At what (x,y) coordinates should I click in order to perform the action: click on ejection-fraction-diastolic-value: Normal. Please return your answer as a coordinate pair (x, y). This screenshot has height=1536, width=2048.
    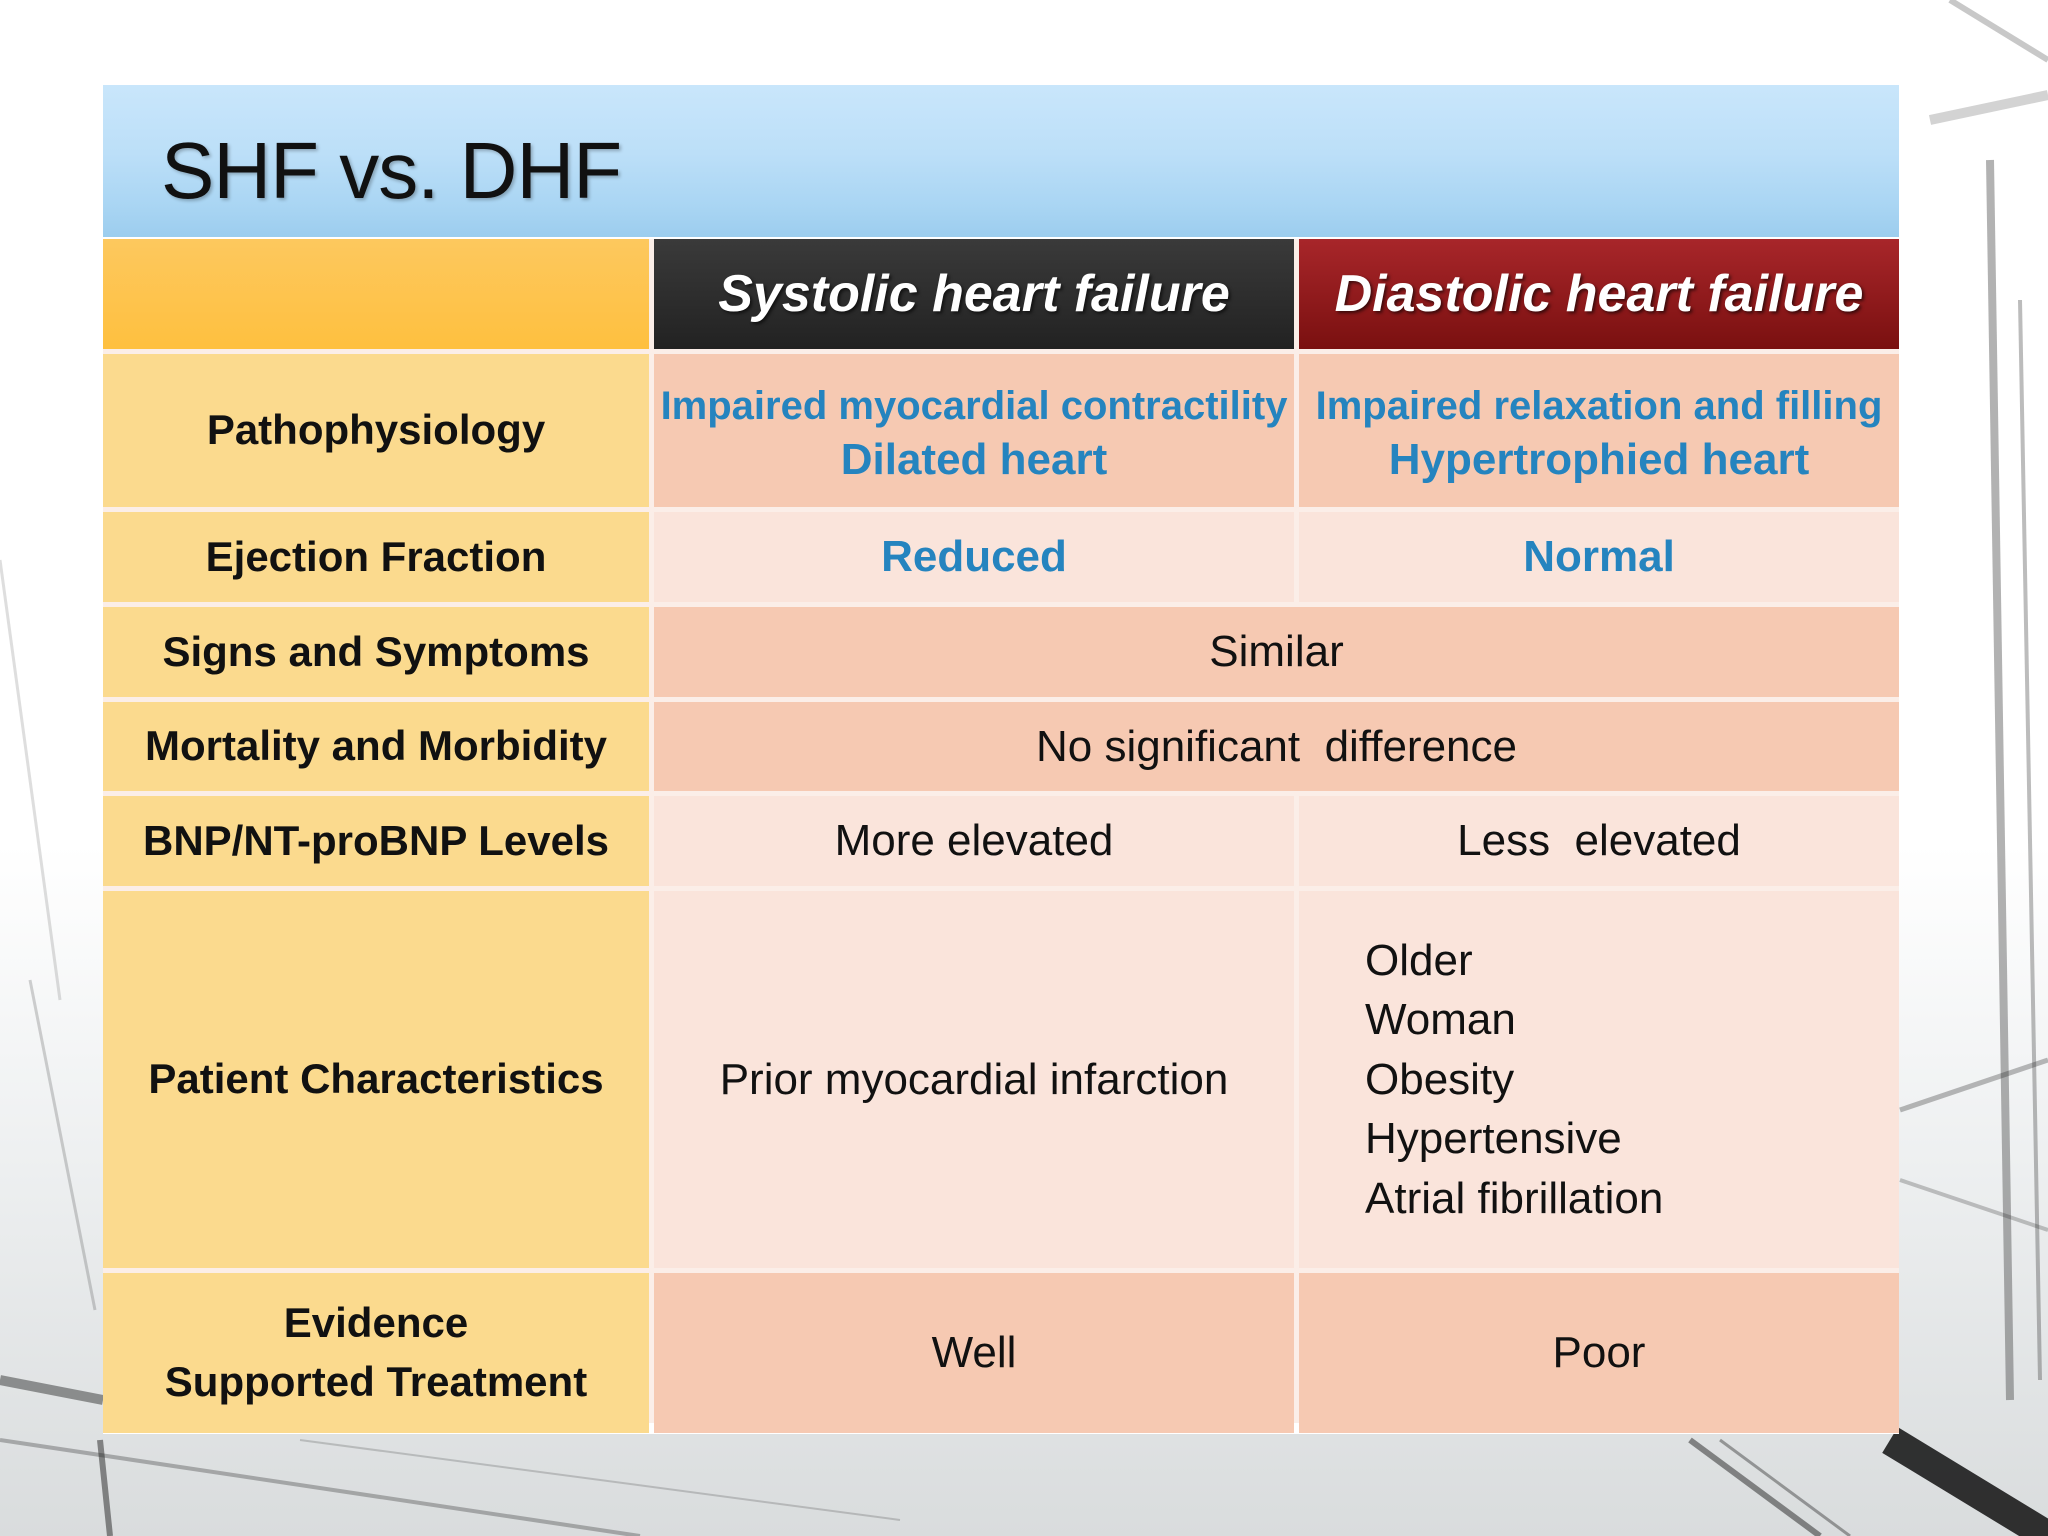
    Looking at the image, I should click on (1599, 556).